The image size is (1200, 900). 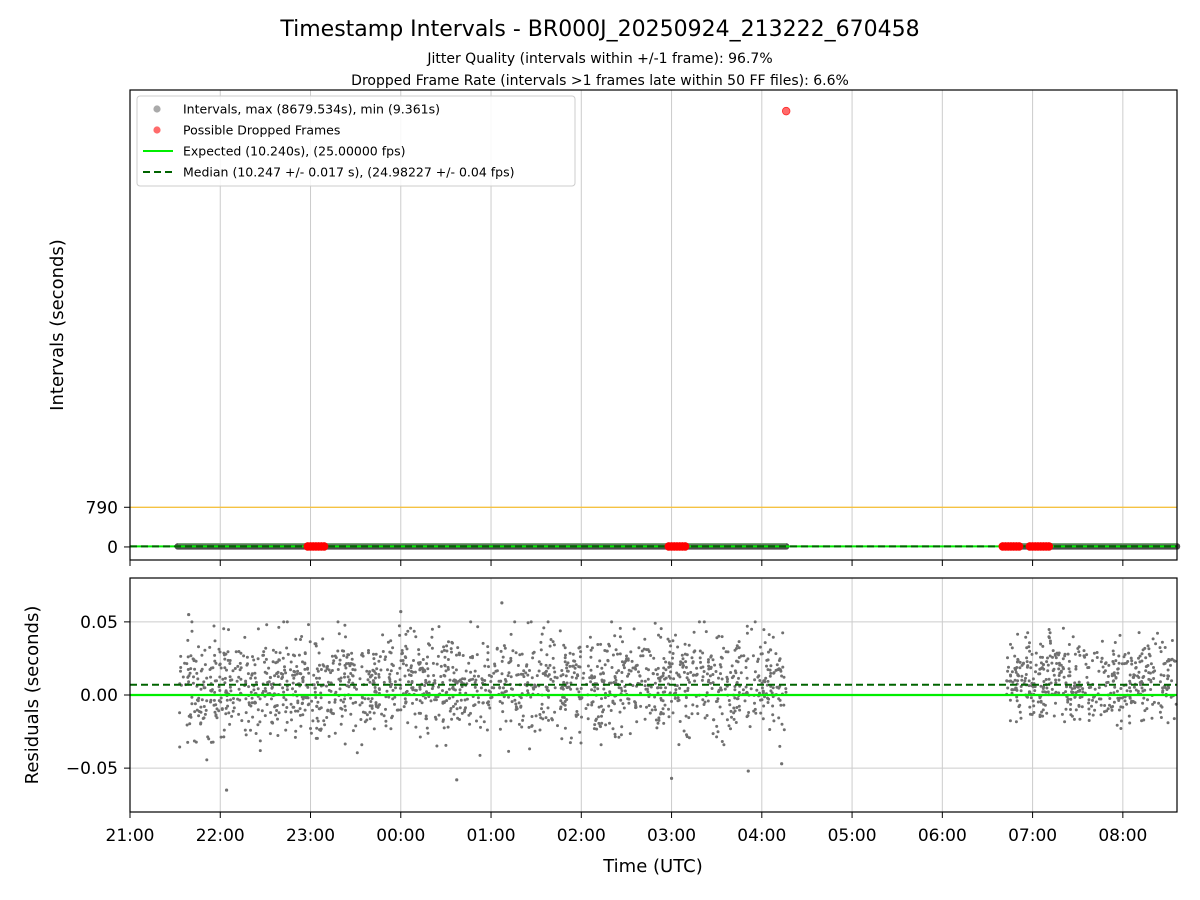 I want to click on top-y-tick-label: 0, so click(x=112, y=548).